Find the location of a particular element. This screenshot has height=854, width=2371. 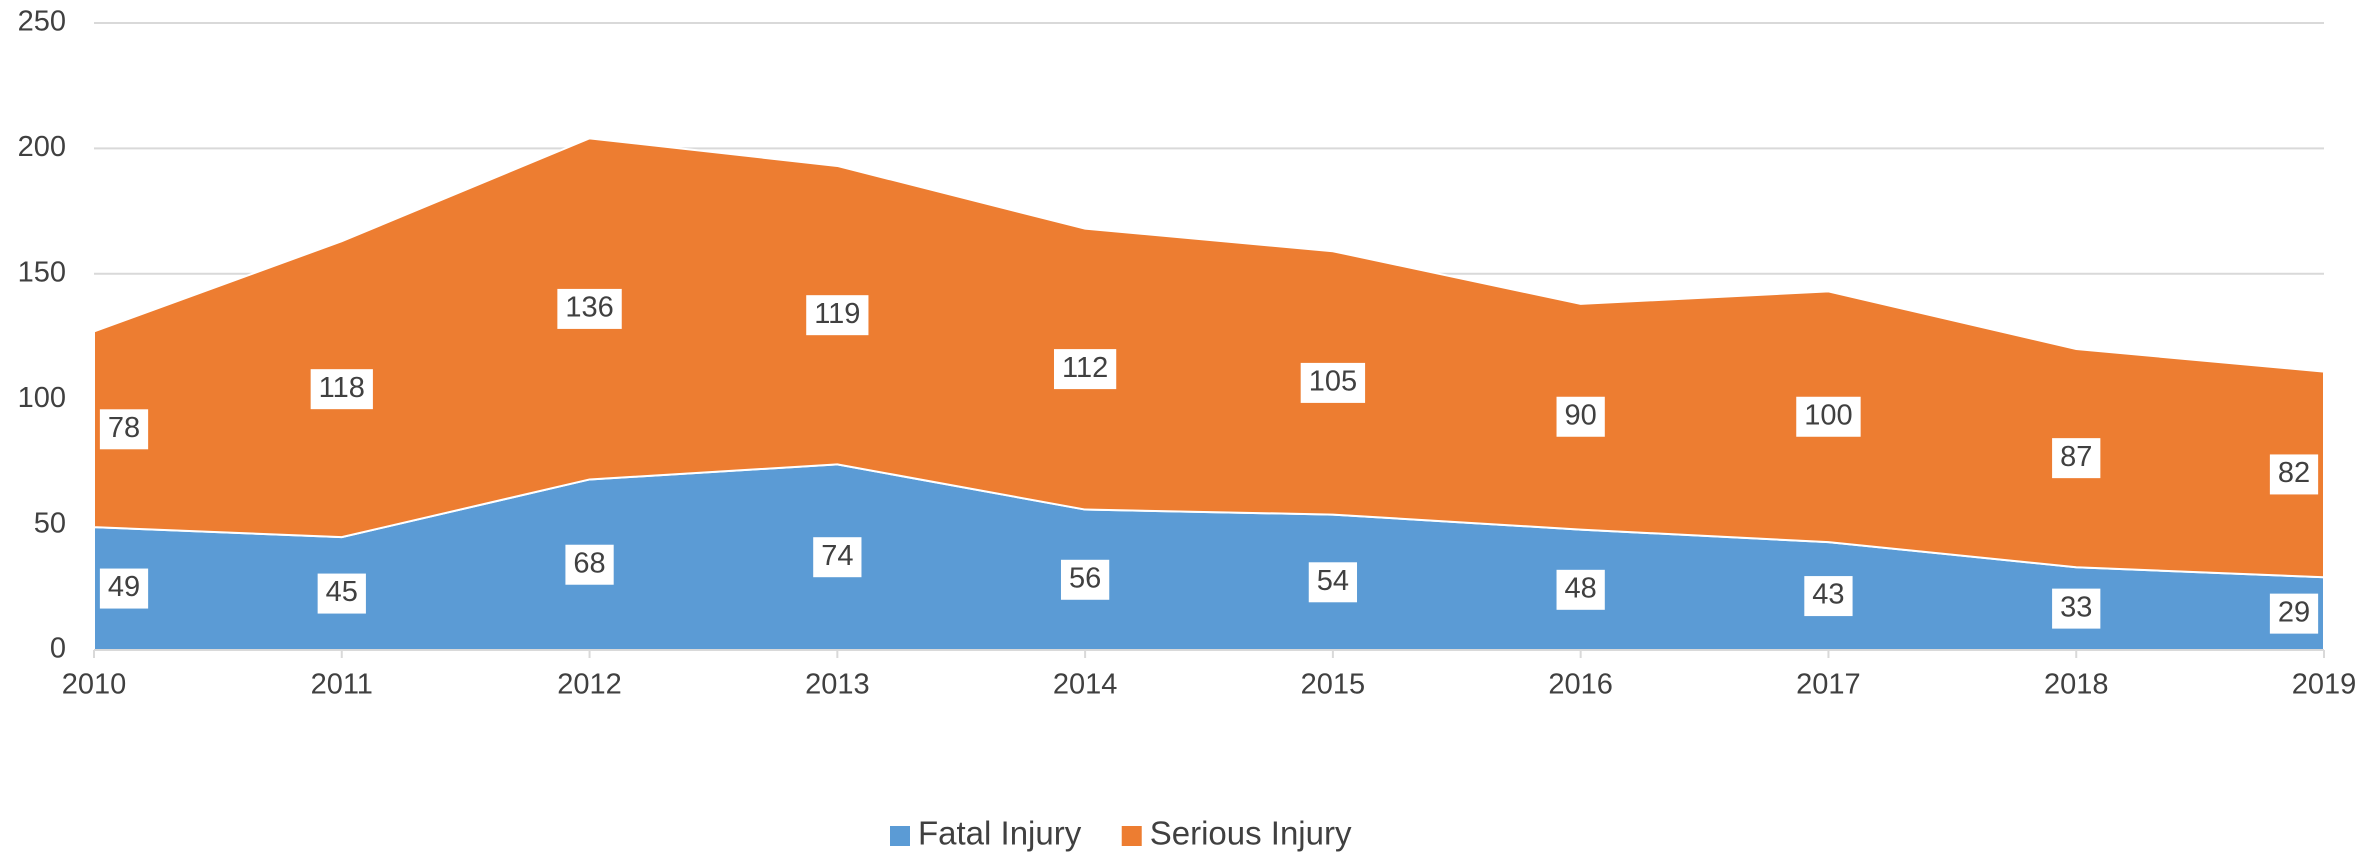

data-label: 68 is located at coordinates (589, 564).